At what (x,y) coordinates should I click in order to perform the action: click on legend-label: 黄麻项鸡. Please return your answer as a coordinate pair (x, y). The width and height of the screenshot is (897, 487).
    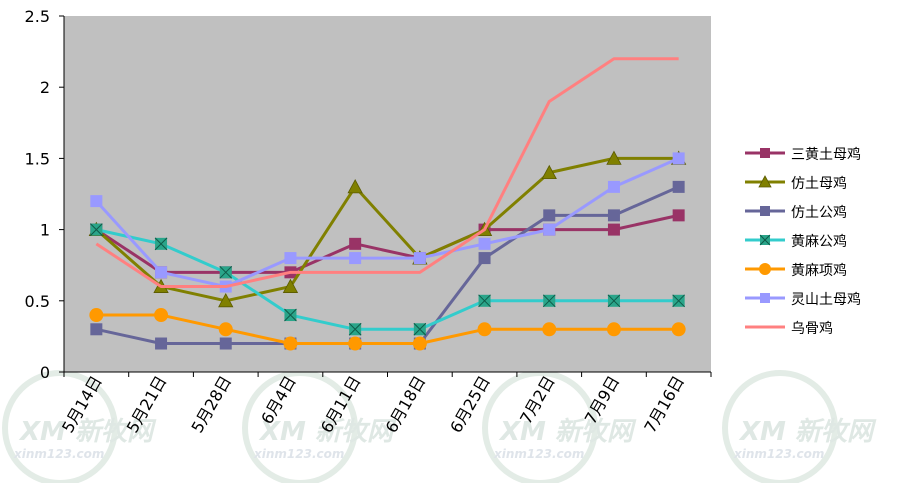
    Looking at the image, I should click on (819, 270).